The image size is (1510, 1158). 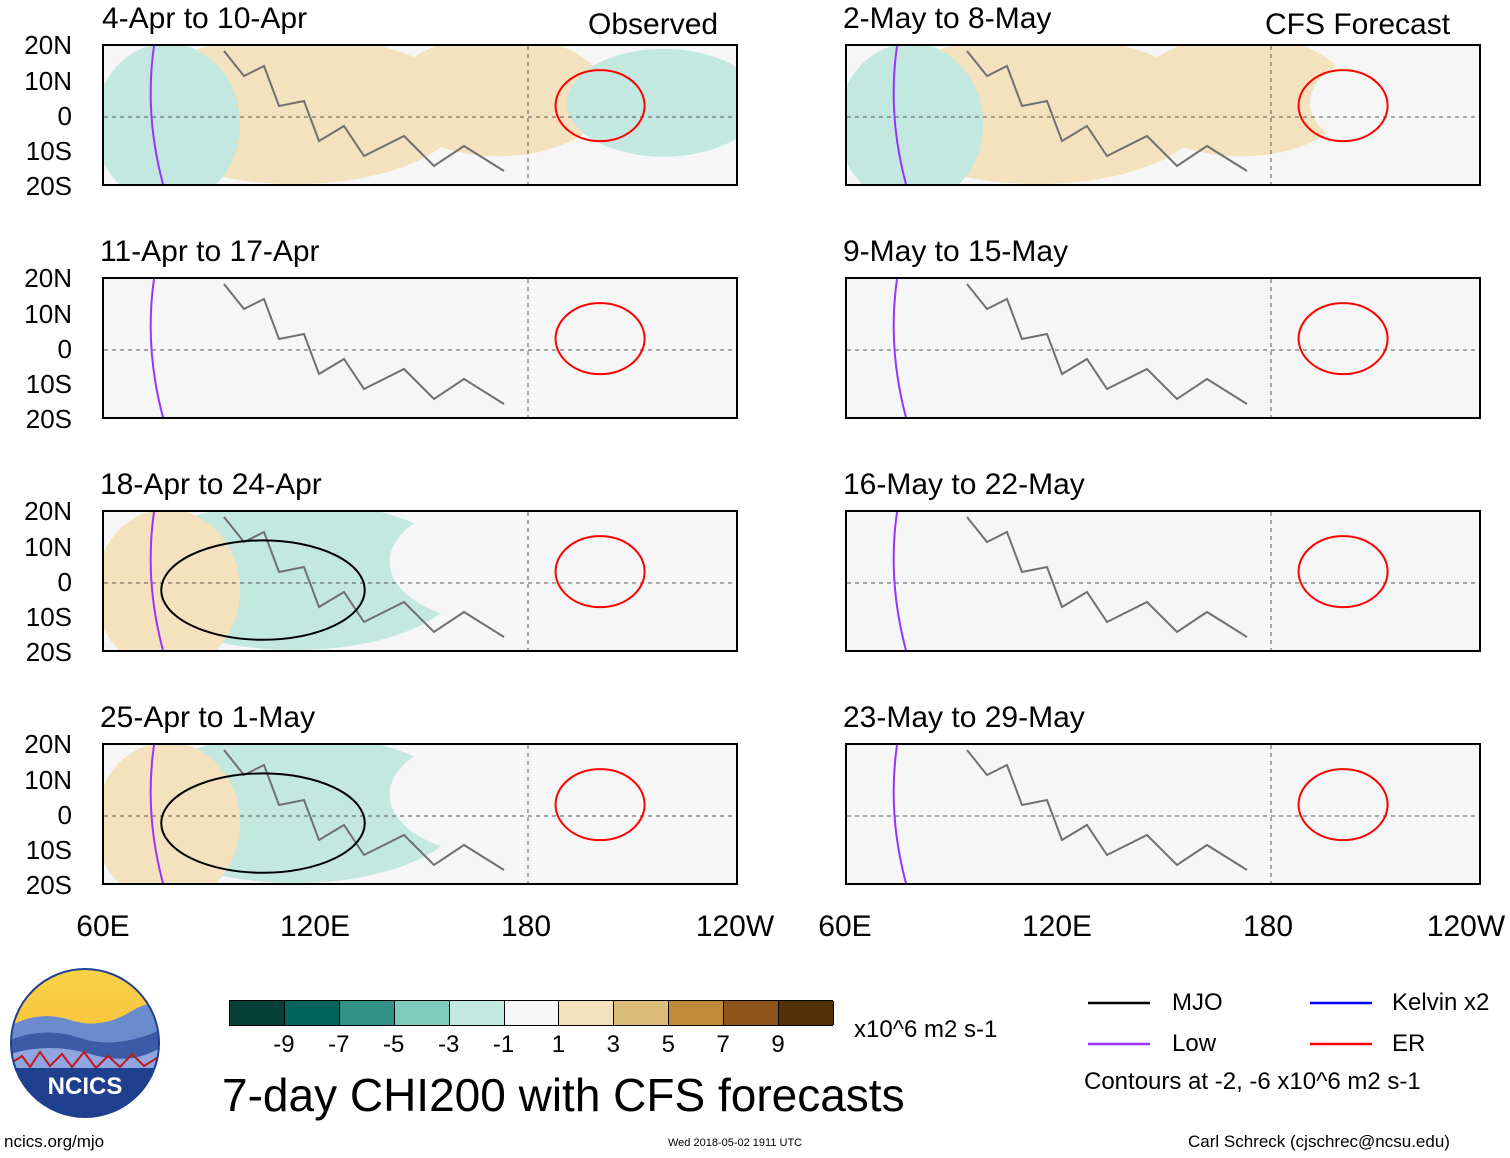 What do you see at coordinates (668, 1044) in the screenshot?
I see `colorbar-tick-label: 5` at bounding box center [668, 1044].